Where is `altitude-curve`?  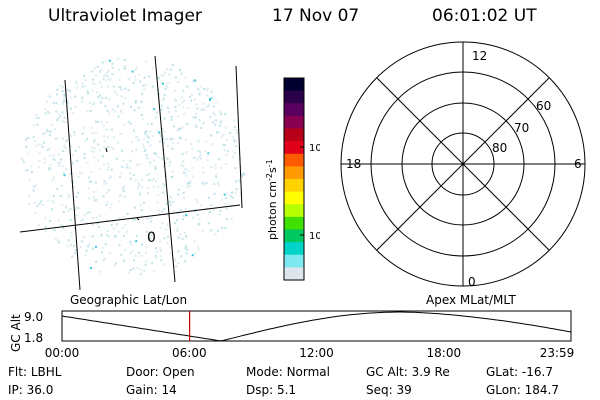
altitude-curve is located at coordinates (316, 326).